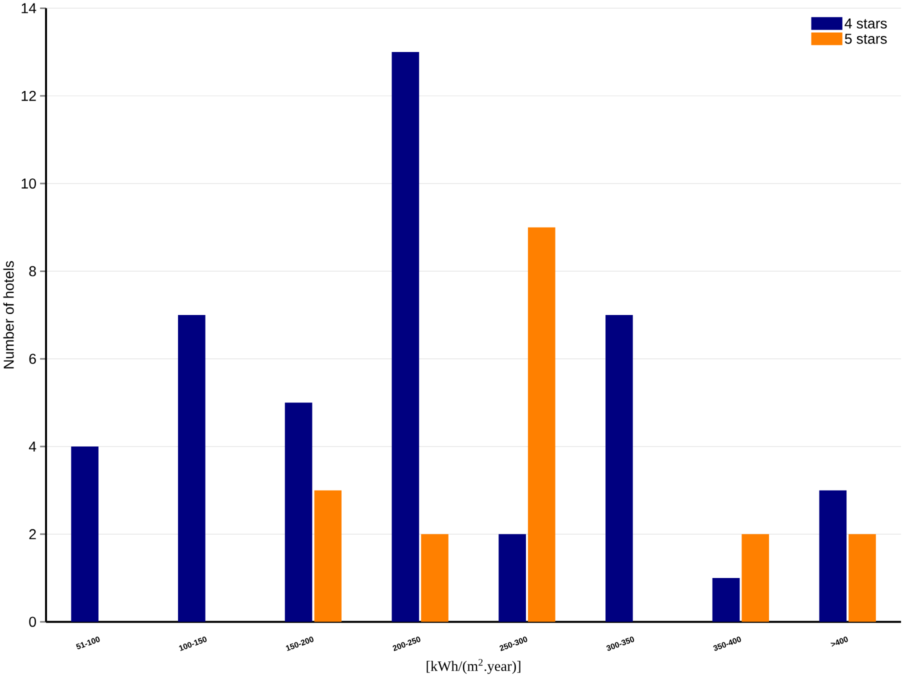 This screenshot has width=902, height=677. Describe the element at coordinates (865, 39) in the screenshot. I see `legend-label: 5 stars` at that location.